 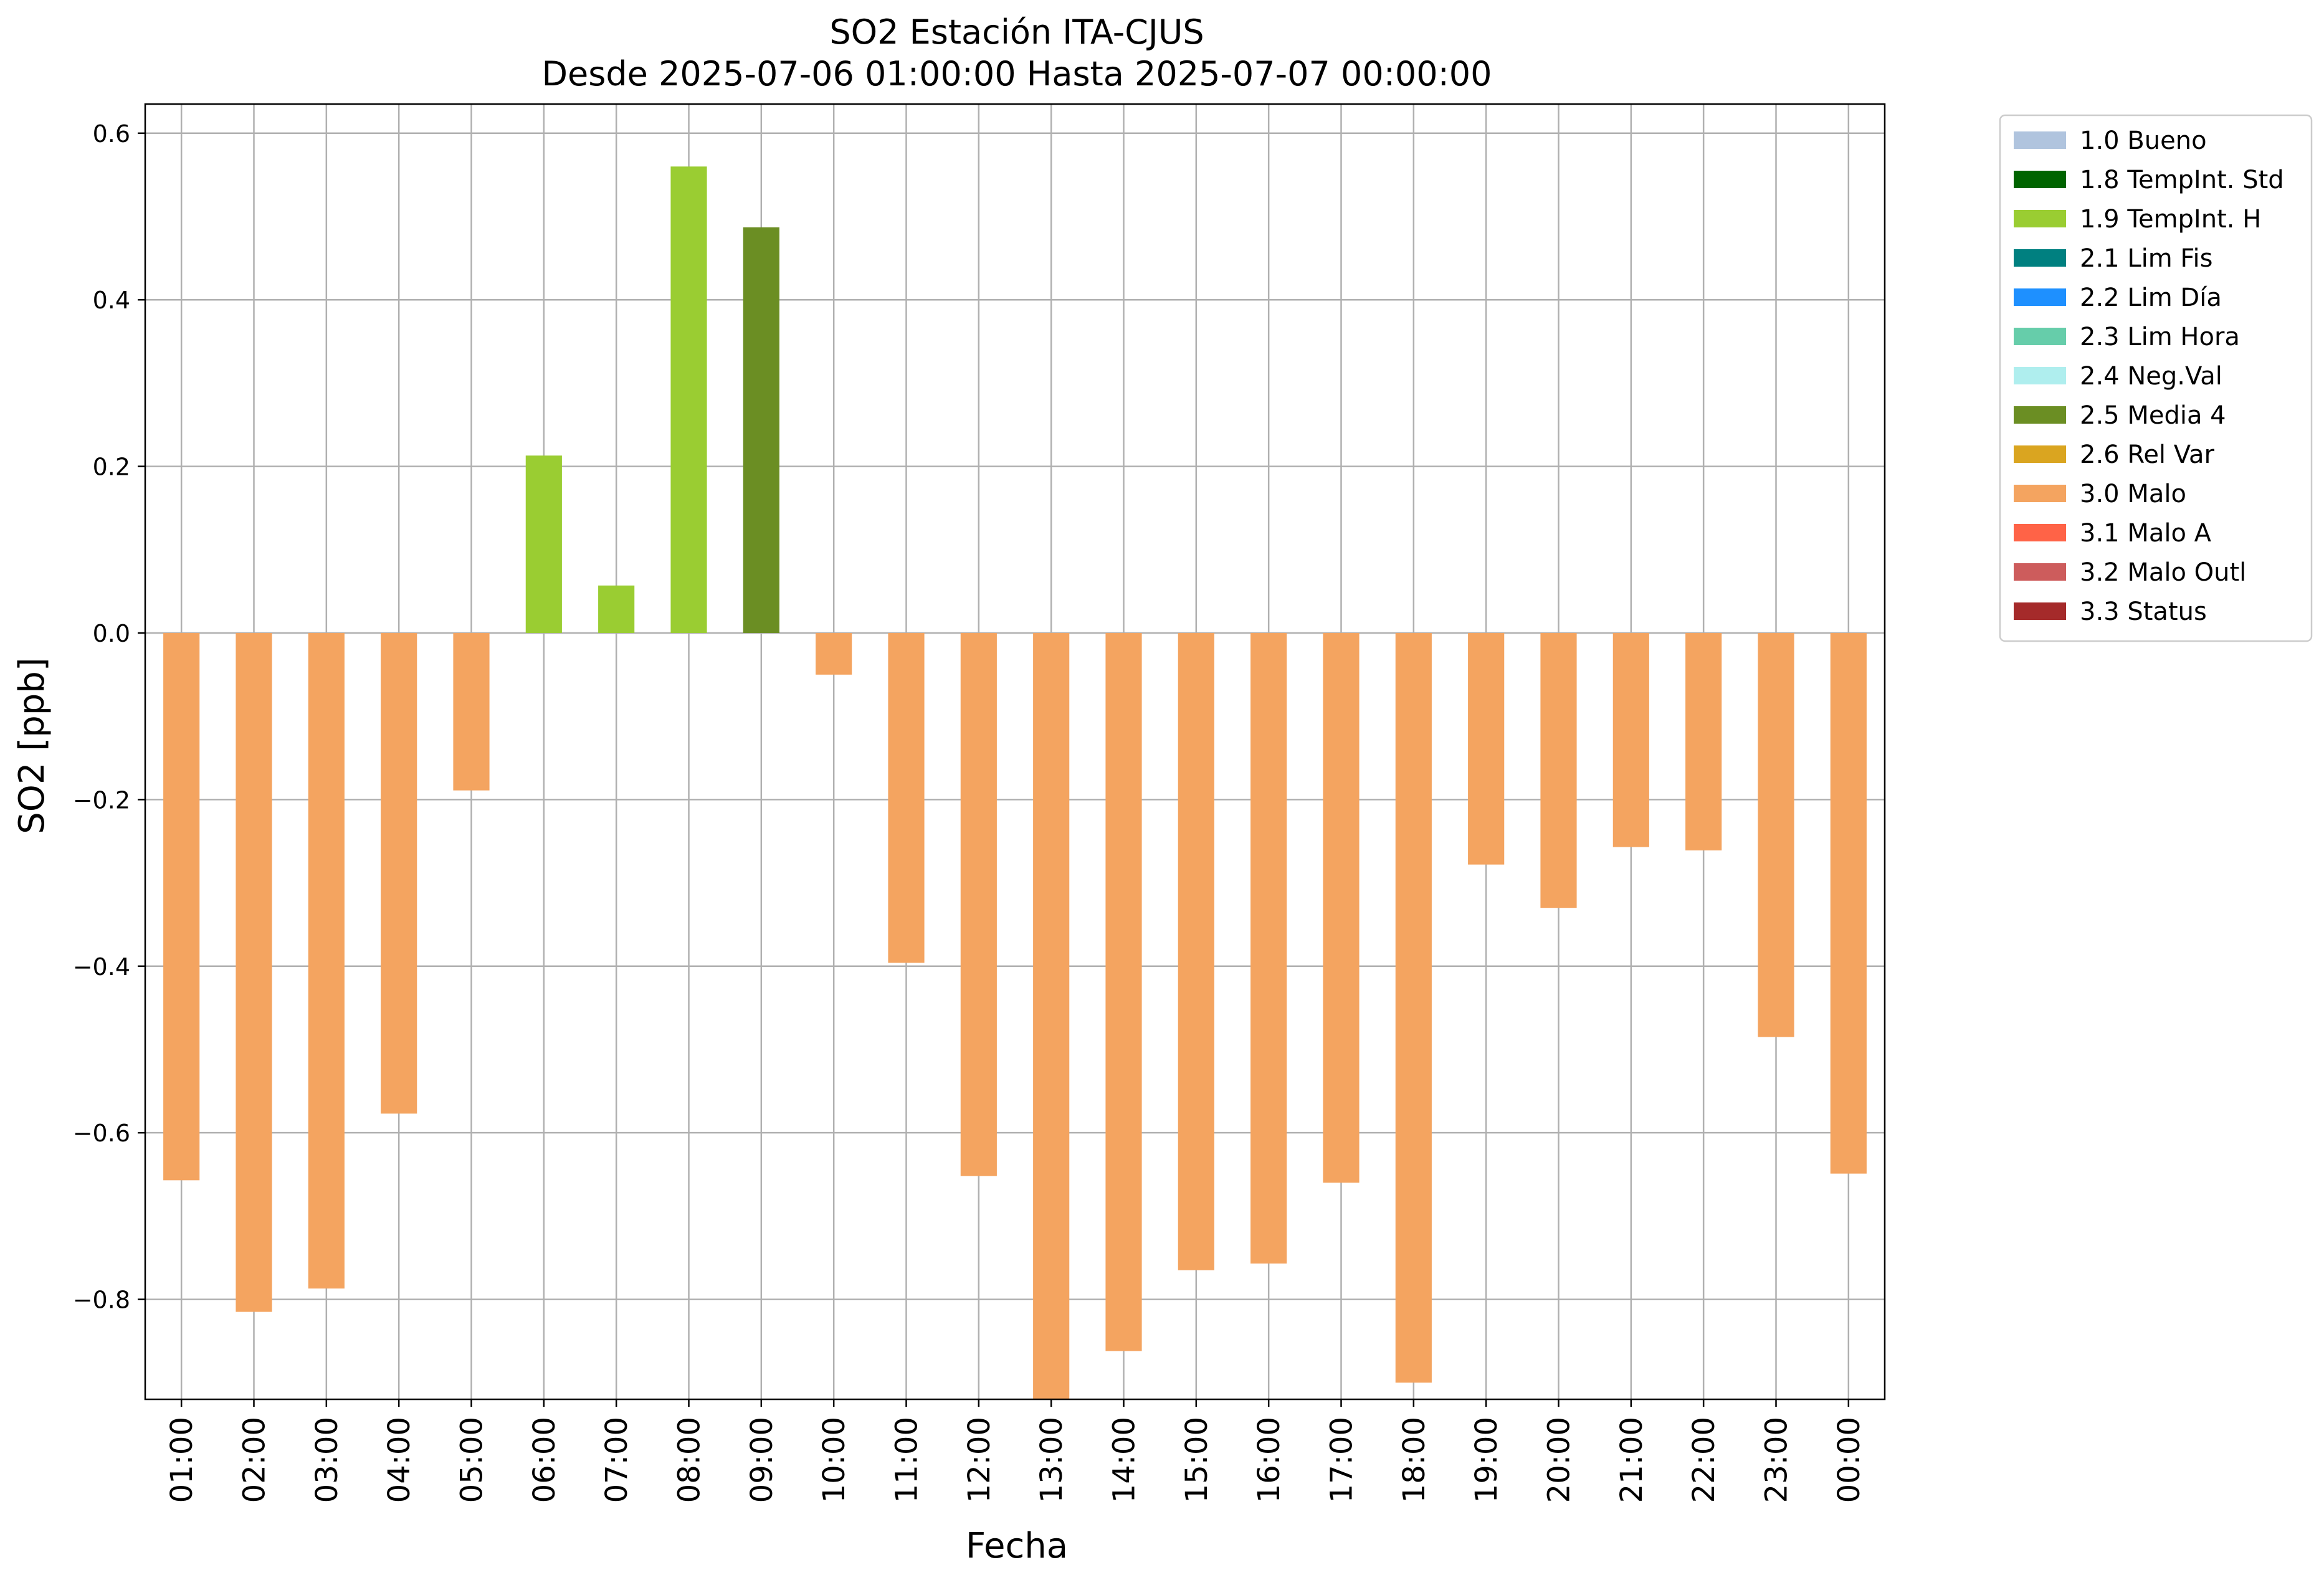 What do you see at coordinates (1486, 748) in the screenshot?
I see `bar-1900` at bounding box center [1486, 748].